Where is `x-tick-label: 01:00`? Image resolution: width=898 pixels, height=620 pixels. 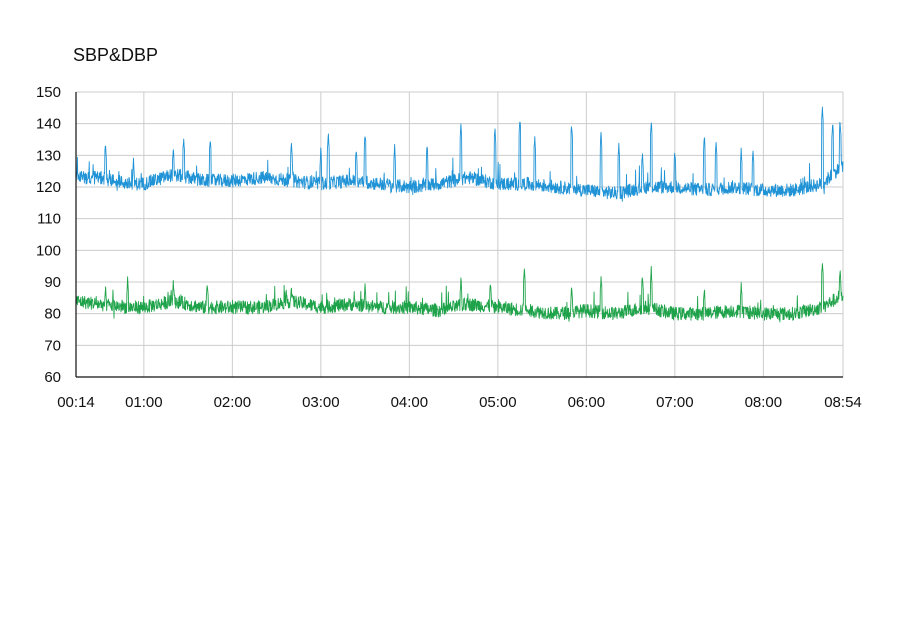 x-tick-label: 01:00 is located at coordinates (144, 402).